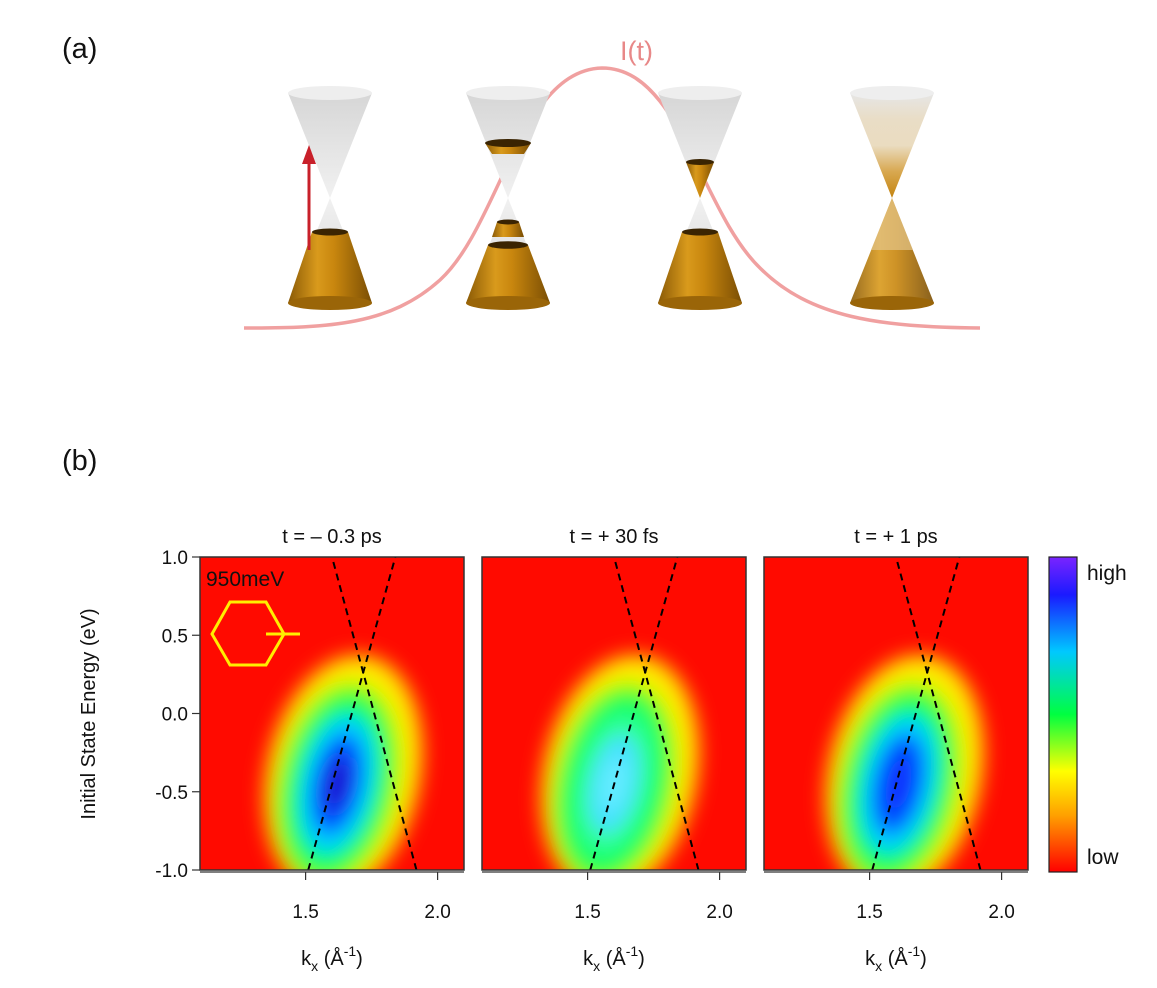 The image size is (1157, 988). What do you see at coordinates (895, 537) in the screenshot?
I see `panel-title: t = + 1 ps` at bounding box center [895, 537].